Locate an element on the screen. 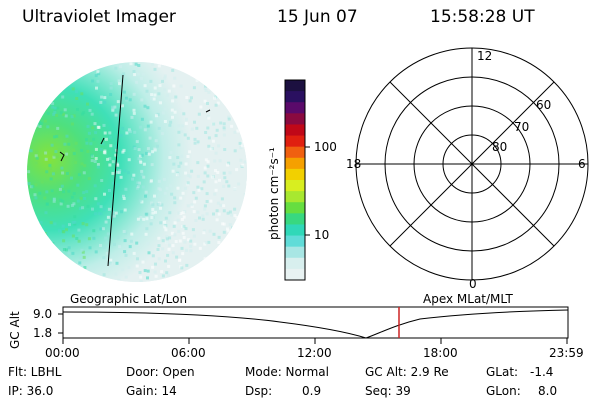 The image size is (600, 400). x-tick-18-00: 18:00 is located at coordinates (440, 353).